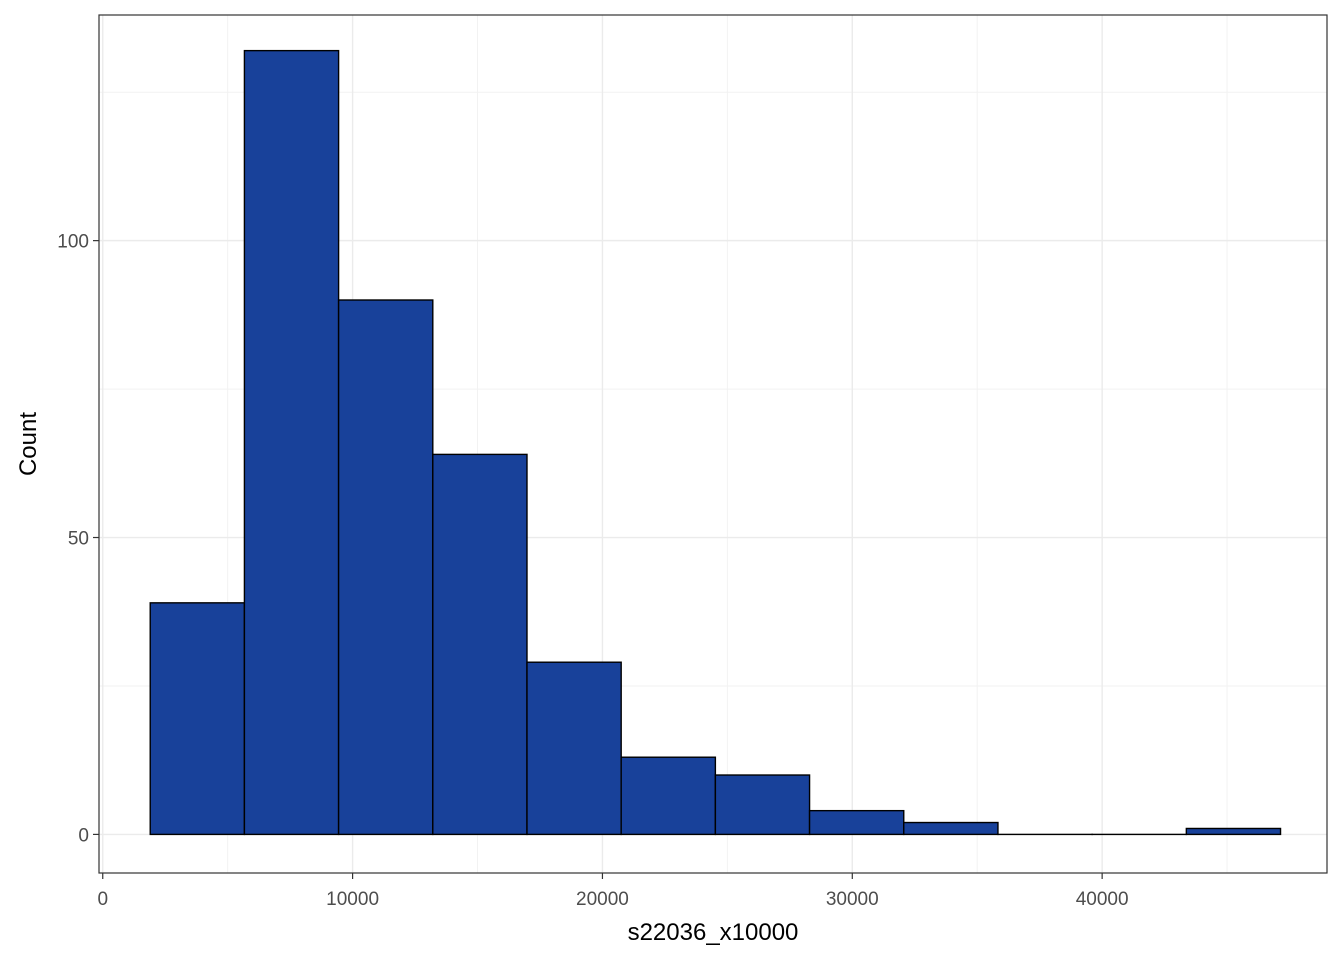 The height and width of the screenshot is (960, 1344). Describe the element at coordinates (713, 932) in the screenshot. I see `x-axis-title: s22036_x10000` at that location.